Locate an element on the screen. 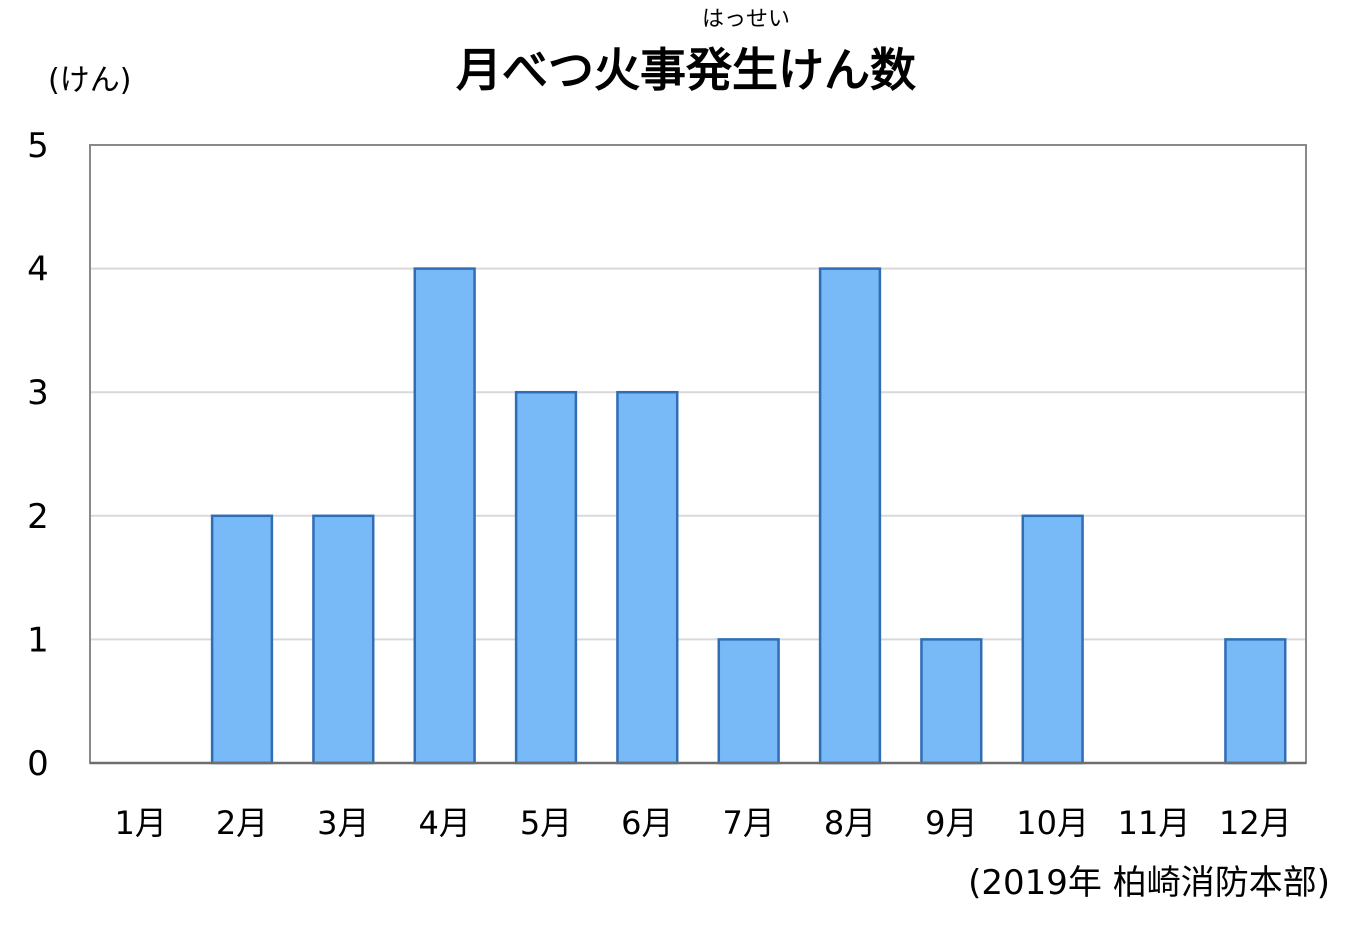  x-tick-label: 9月 is located at coordinates (951, 823).